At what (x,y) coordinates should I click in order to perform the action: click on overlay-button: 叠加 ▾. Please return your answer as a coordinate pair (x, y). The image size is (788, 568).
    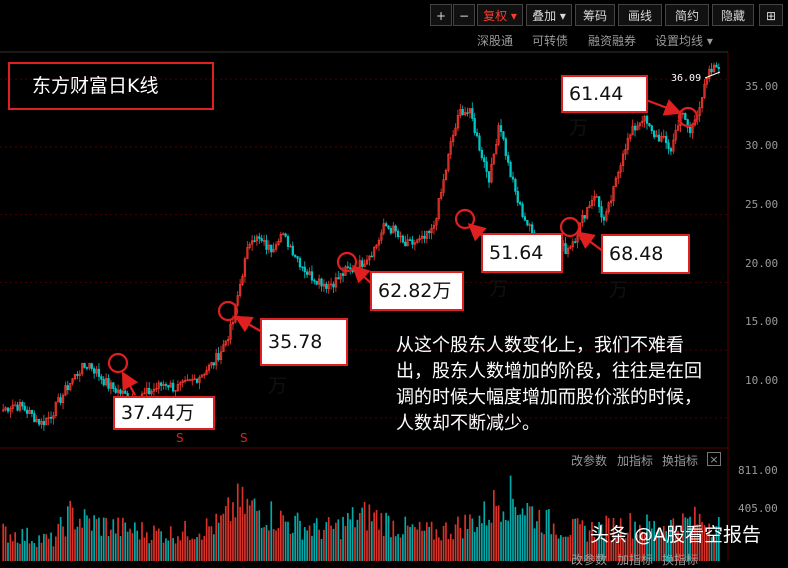
    Looking at the image, I should click on (549, 15).